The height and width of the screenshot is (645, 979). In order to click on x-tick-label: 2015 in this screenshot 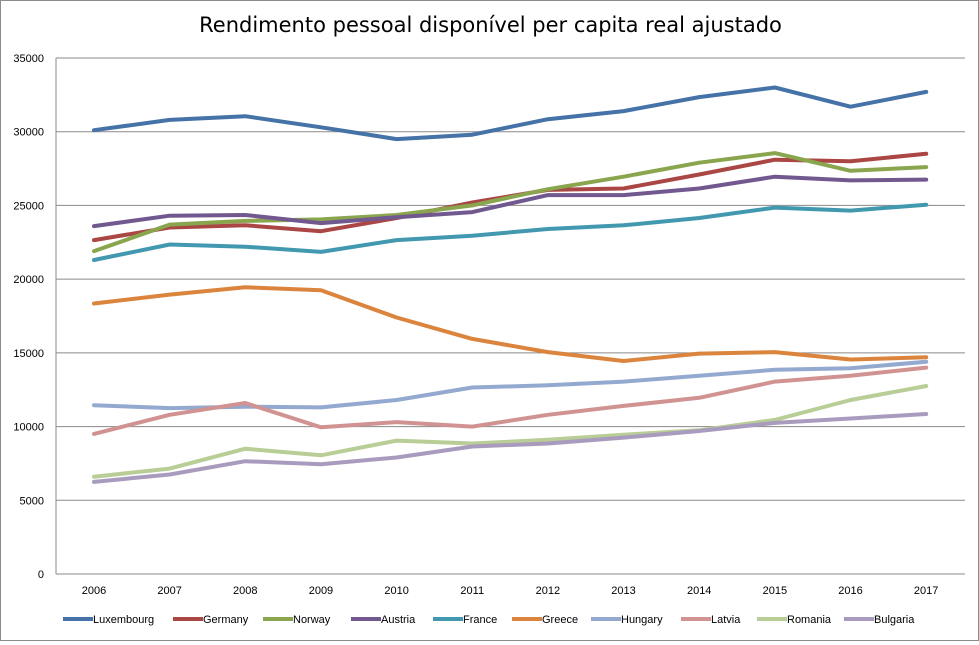, I will do `click(775, 591)`.